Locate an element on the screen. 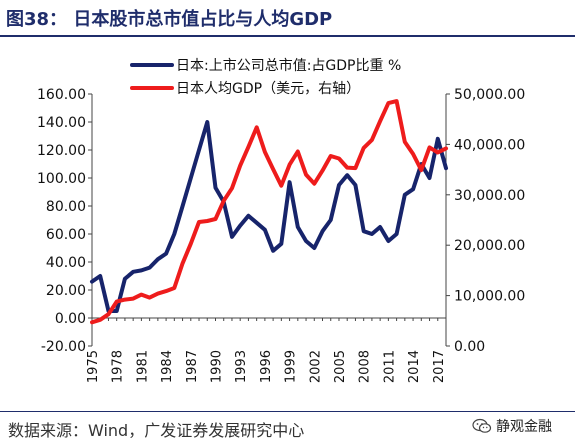 The width and height of the screenshot is (575, 445). x-tick-label: 1987 is located at coordinates (192, 366).